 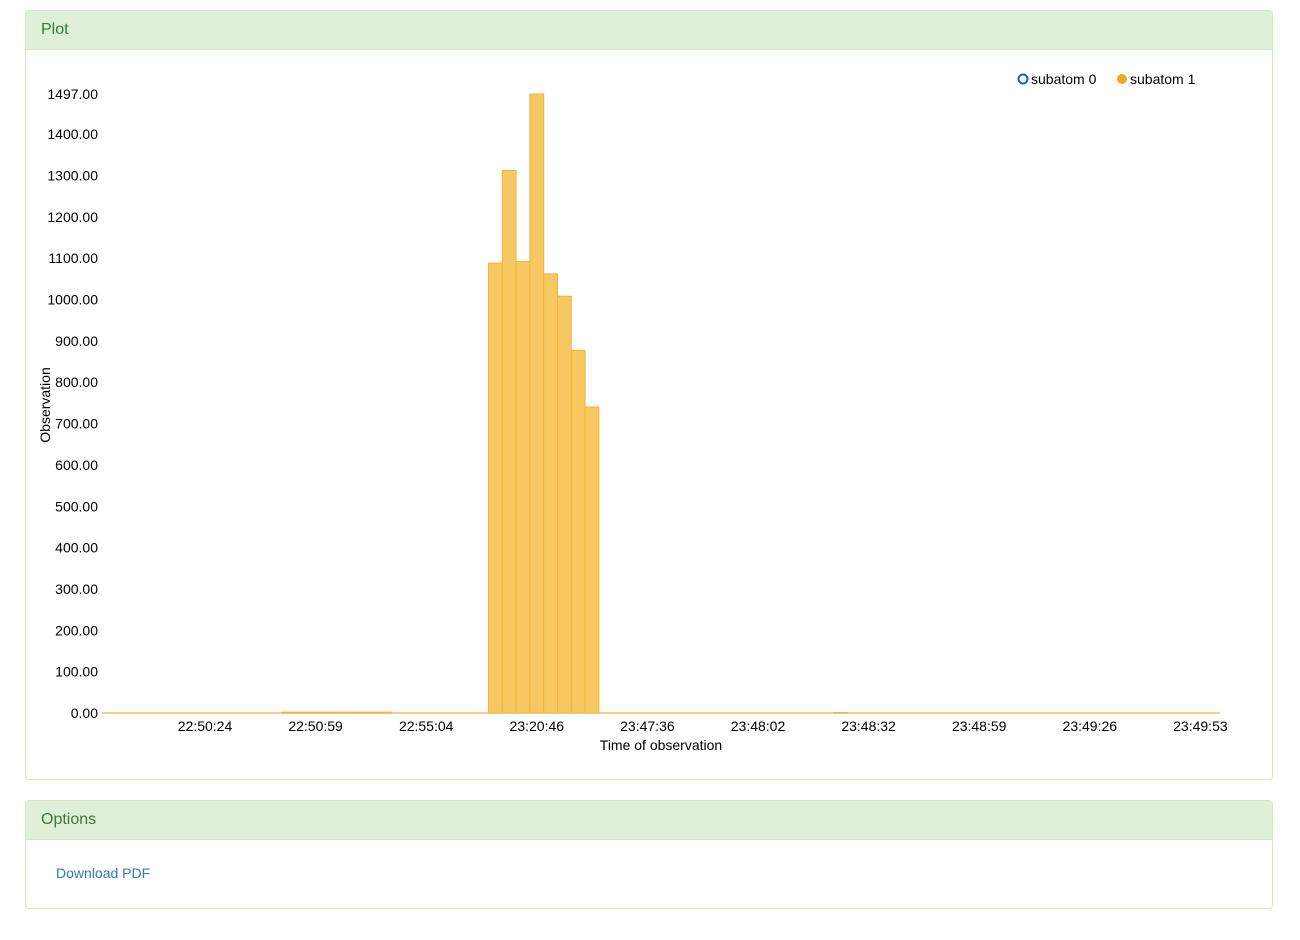 What do you see at coordinates (1200, 726) in the screenshot?
I see `x-tick-label: 23:49:53` at bounding box center [1200, 726].